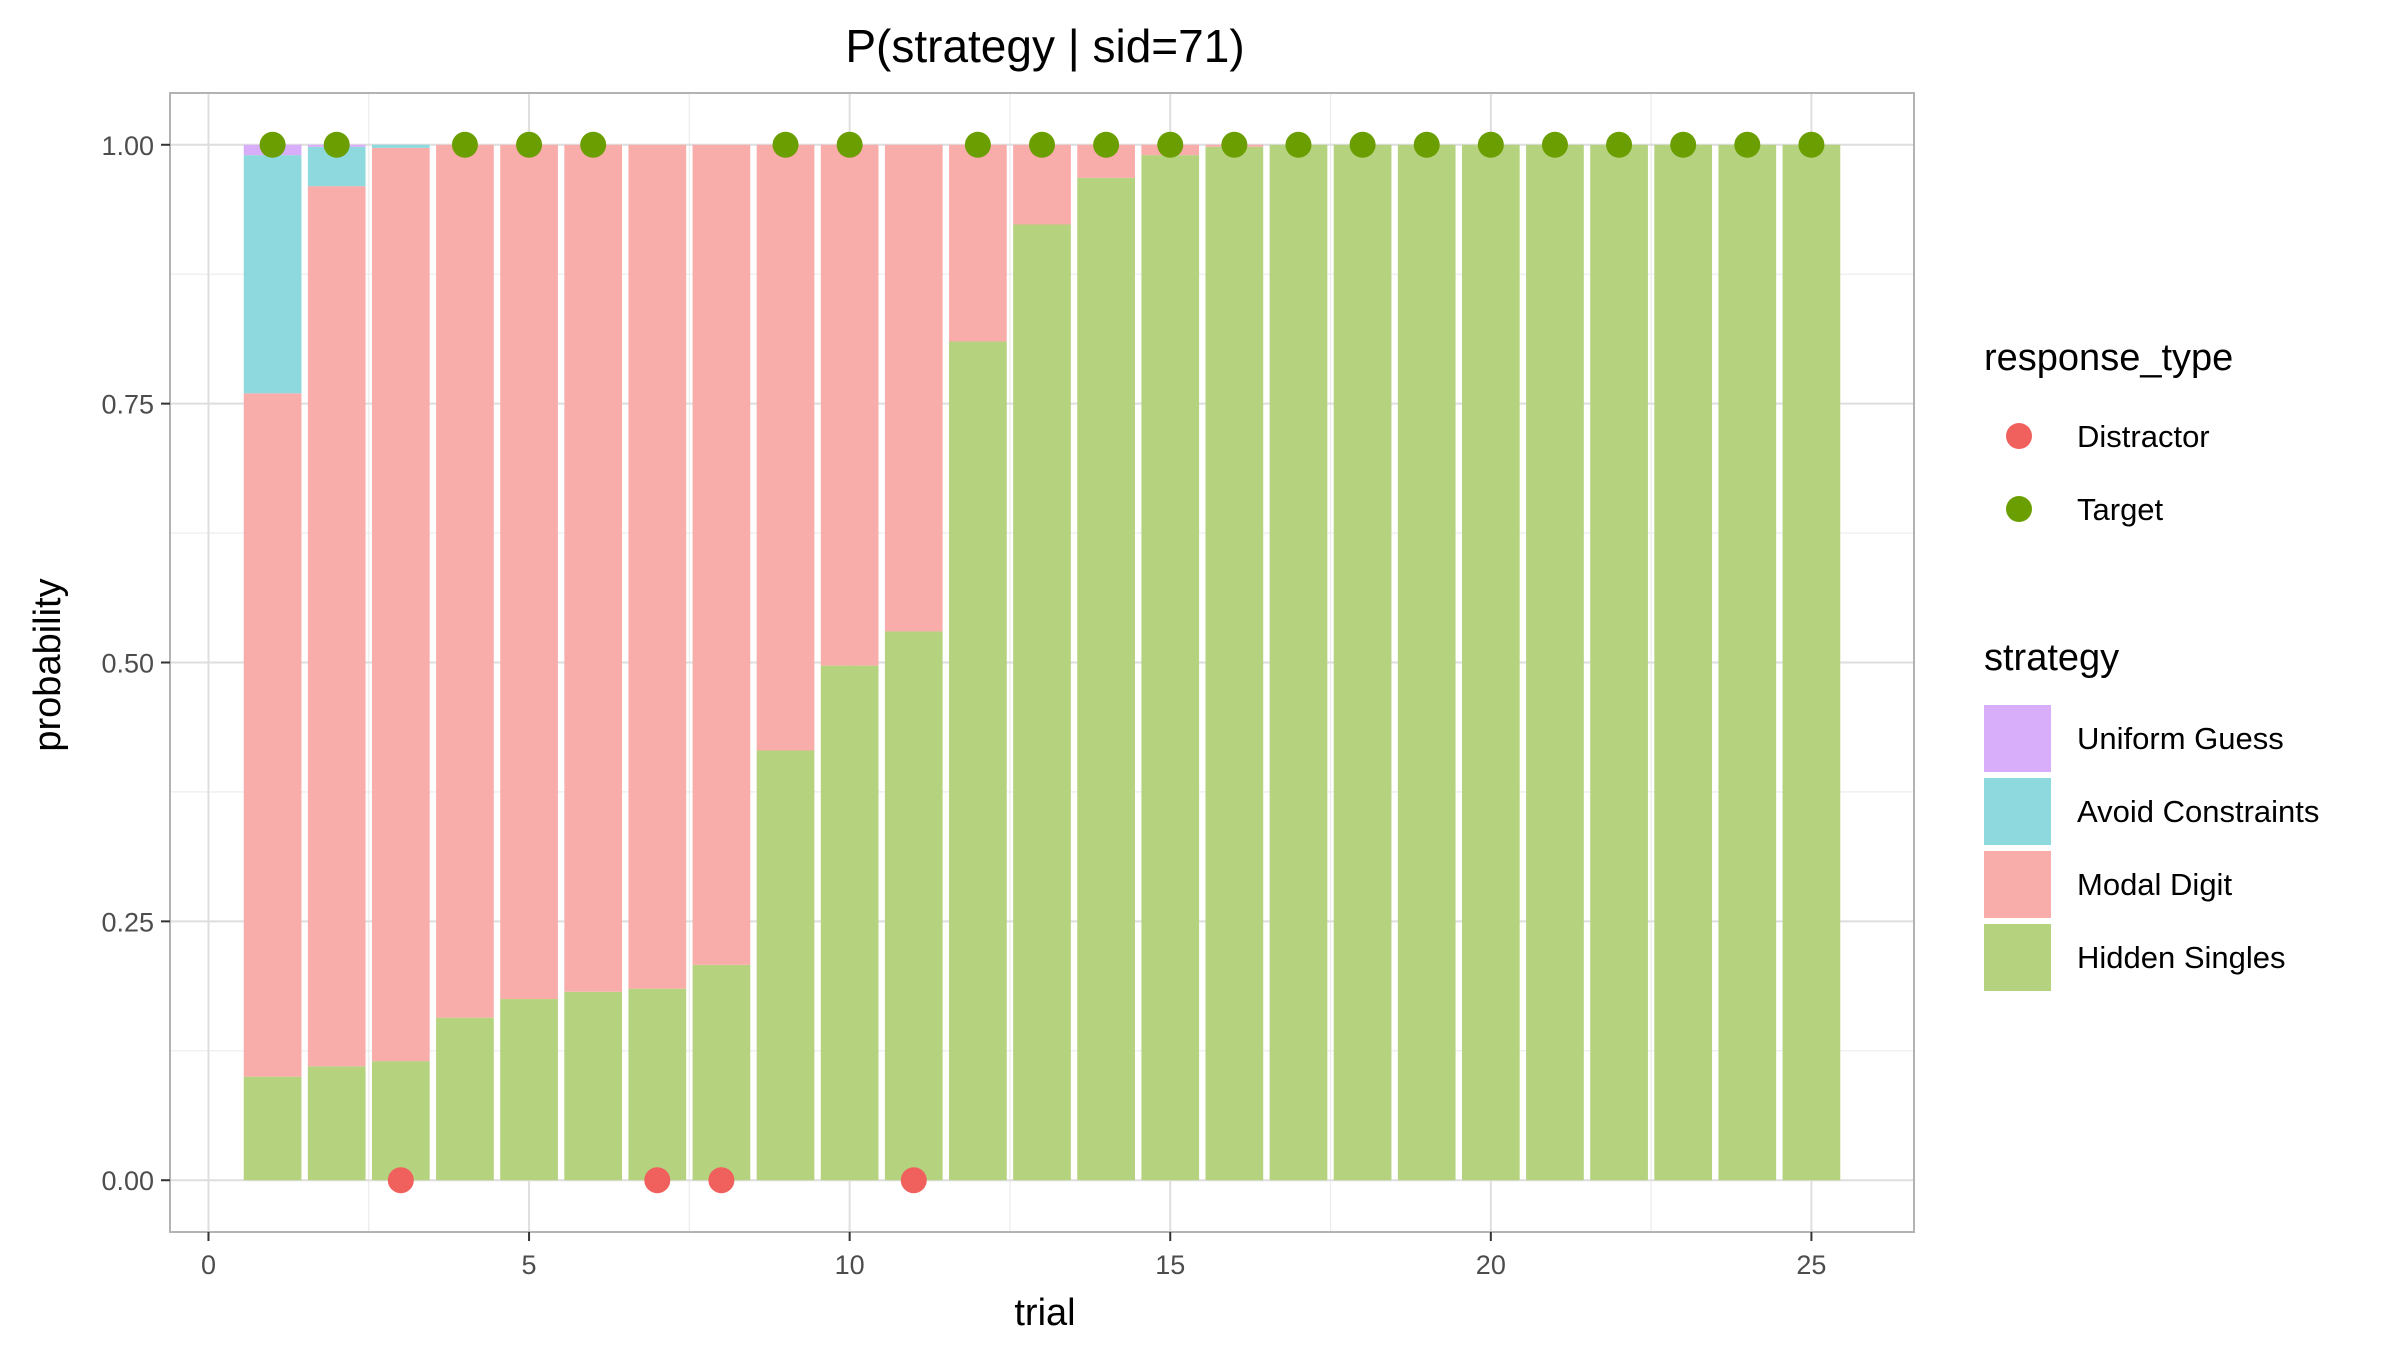 The height and width of the screenshot is (1350, 2400). I want to click on y-axis-title: probability, so click(48, 664).